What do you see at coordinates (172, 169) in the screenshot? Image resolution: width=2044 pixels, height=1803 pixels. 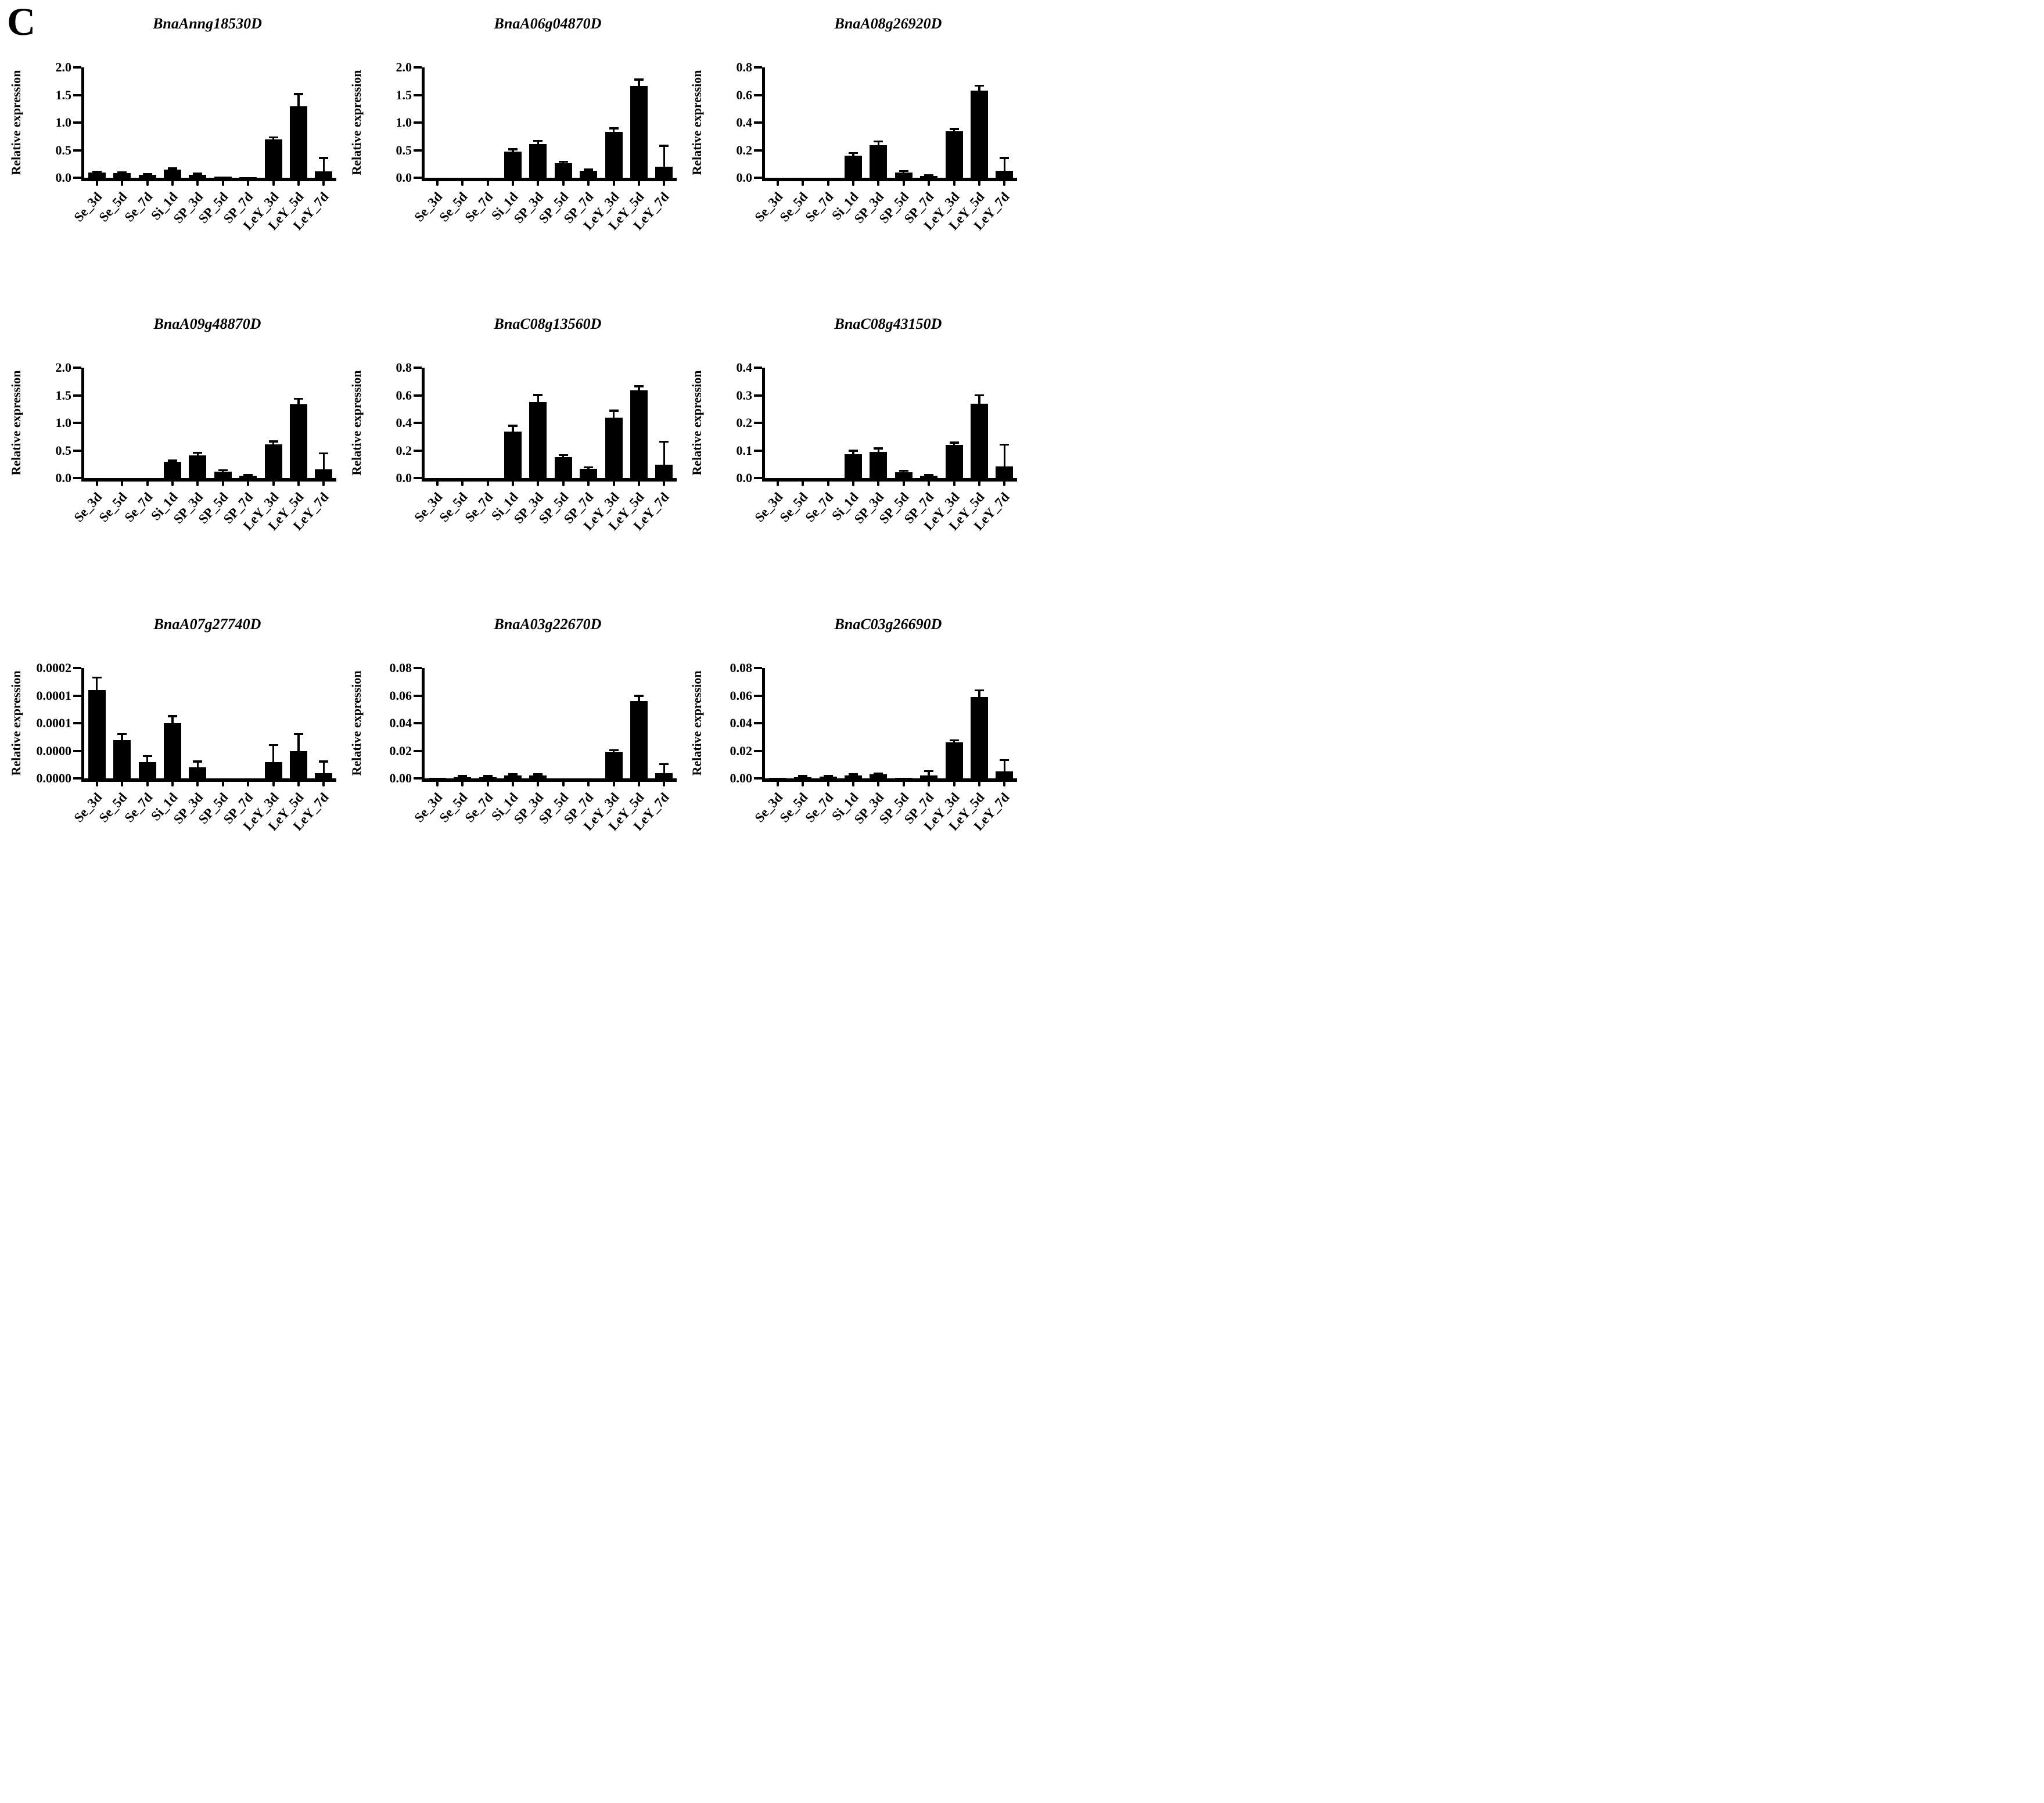 I see `error-bar-cap-Si_1d` at bounding box center [172, 169].